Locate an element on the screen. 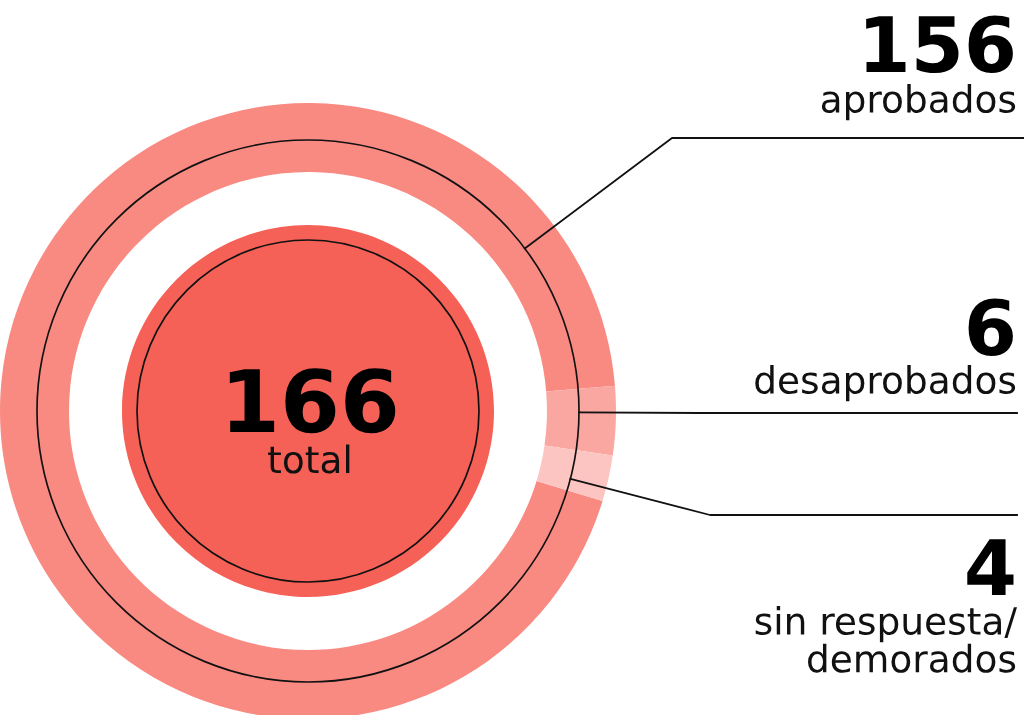 This screenshot has height=715, width=1024. data-label: 6 is located at coordinates (990, 327).